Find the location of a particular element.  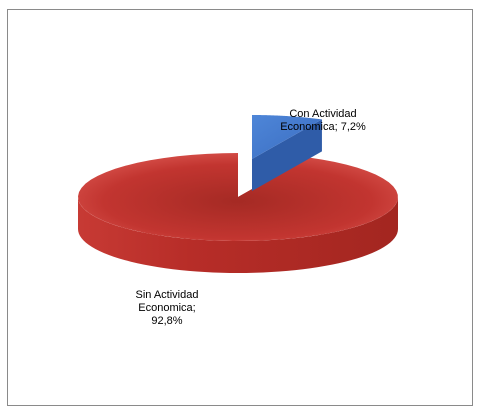

slice-label-sin-actividad: Sin Actividad Economica; 92,8% is located at coordinates (167, 308).